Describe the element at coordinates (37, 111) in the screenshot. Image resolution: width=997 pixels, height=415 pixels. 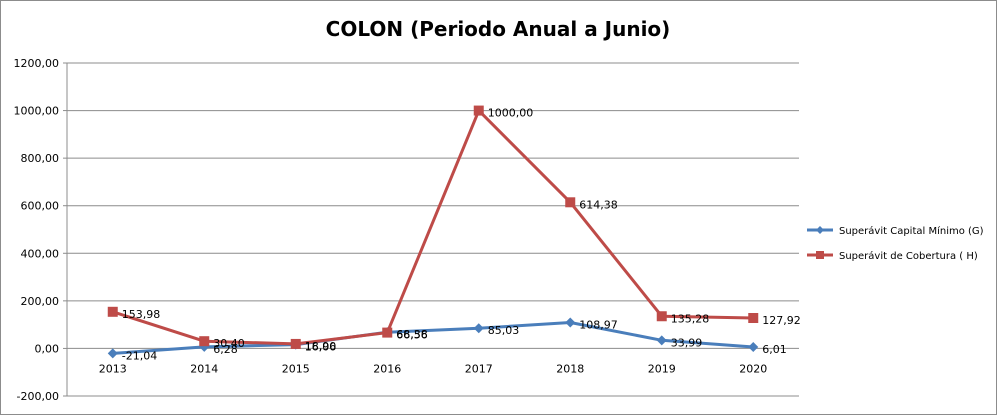
I see `y-tick-label: 1000,00` at that location.